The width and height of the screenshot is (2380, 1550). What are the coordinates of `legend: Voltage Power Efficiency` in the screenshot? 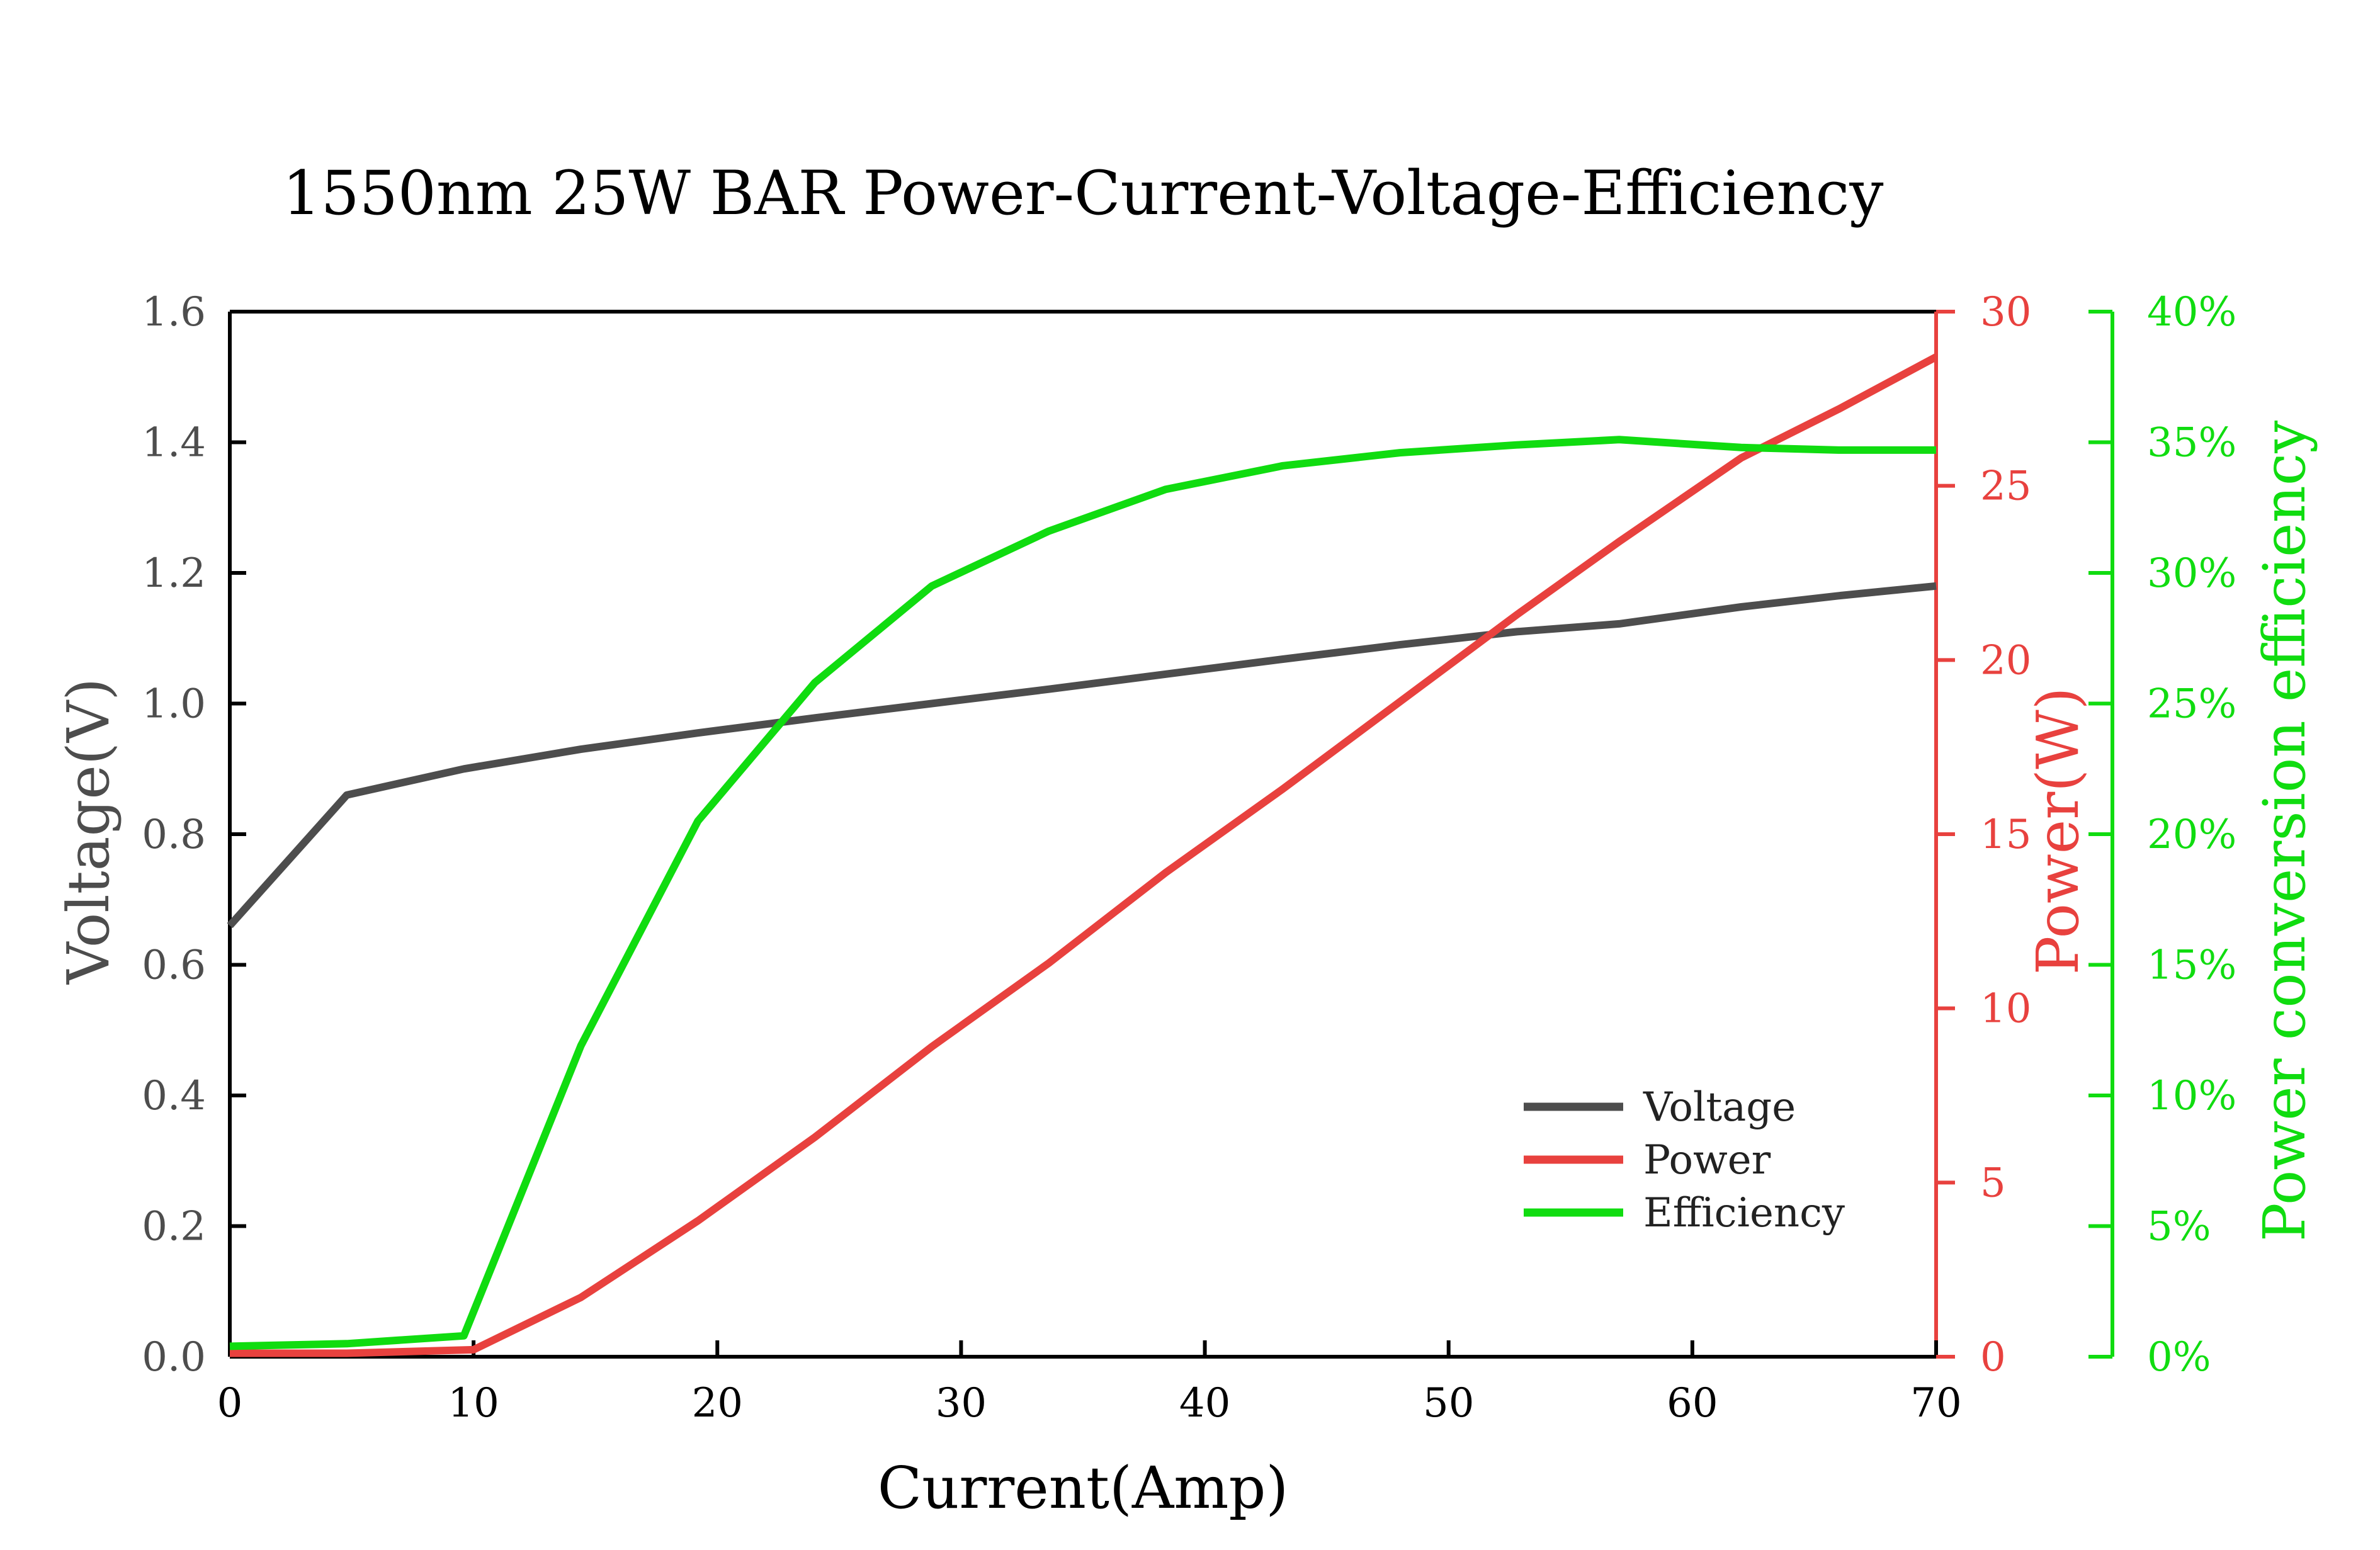 It's located at (1684, 1160).